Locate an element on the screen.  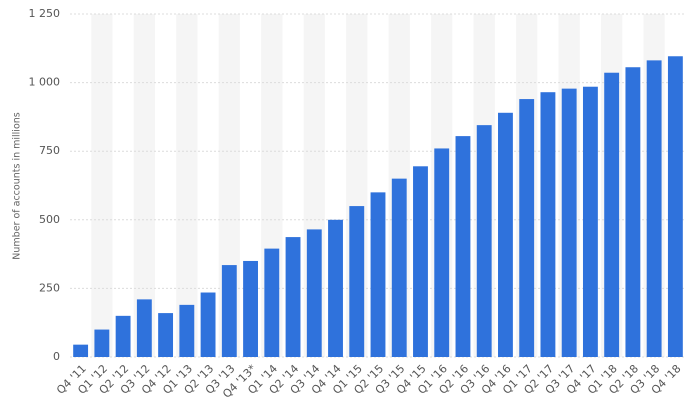
y-axis-title: Number of accounts in millions is located at coordinates (17, 186).